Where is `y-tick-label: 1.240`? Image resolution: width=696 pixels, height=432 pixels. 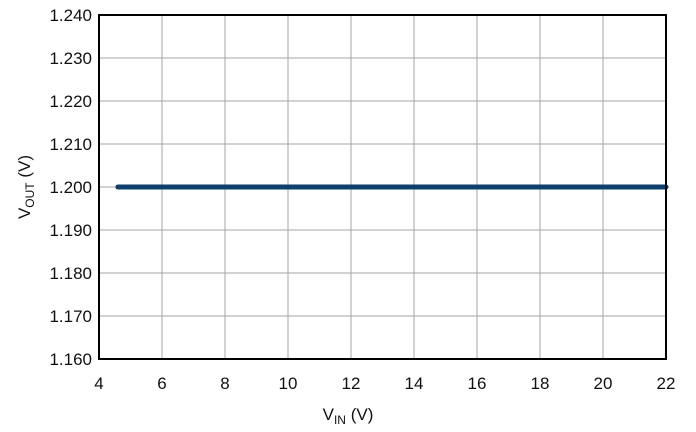 y-tick-label: 1.240 is located at coordinates (70, 15).